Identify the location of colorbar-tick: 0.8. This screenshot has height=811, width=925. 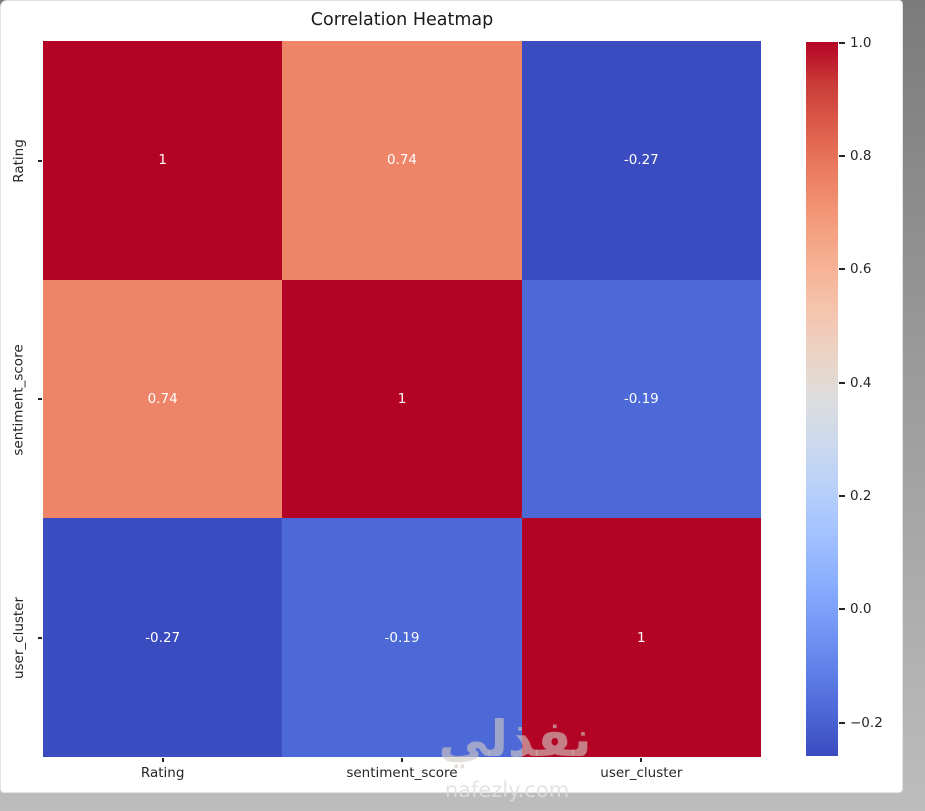
(855, 156).